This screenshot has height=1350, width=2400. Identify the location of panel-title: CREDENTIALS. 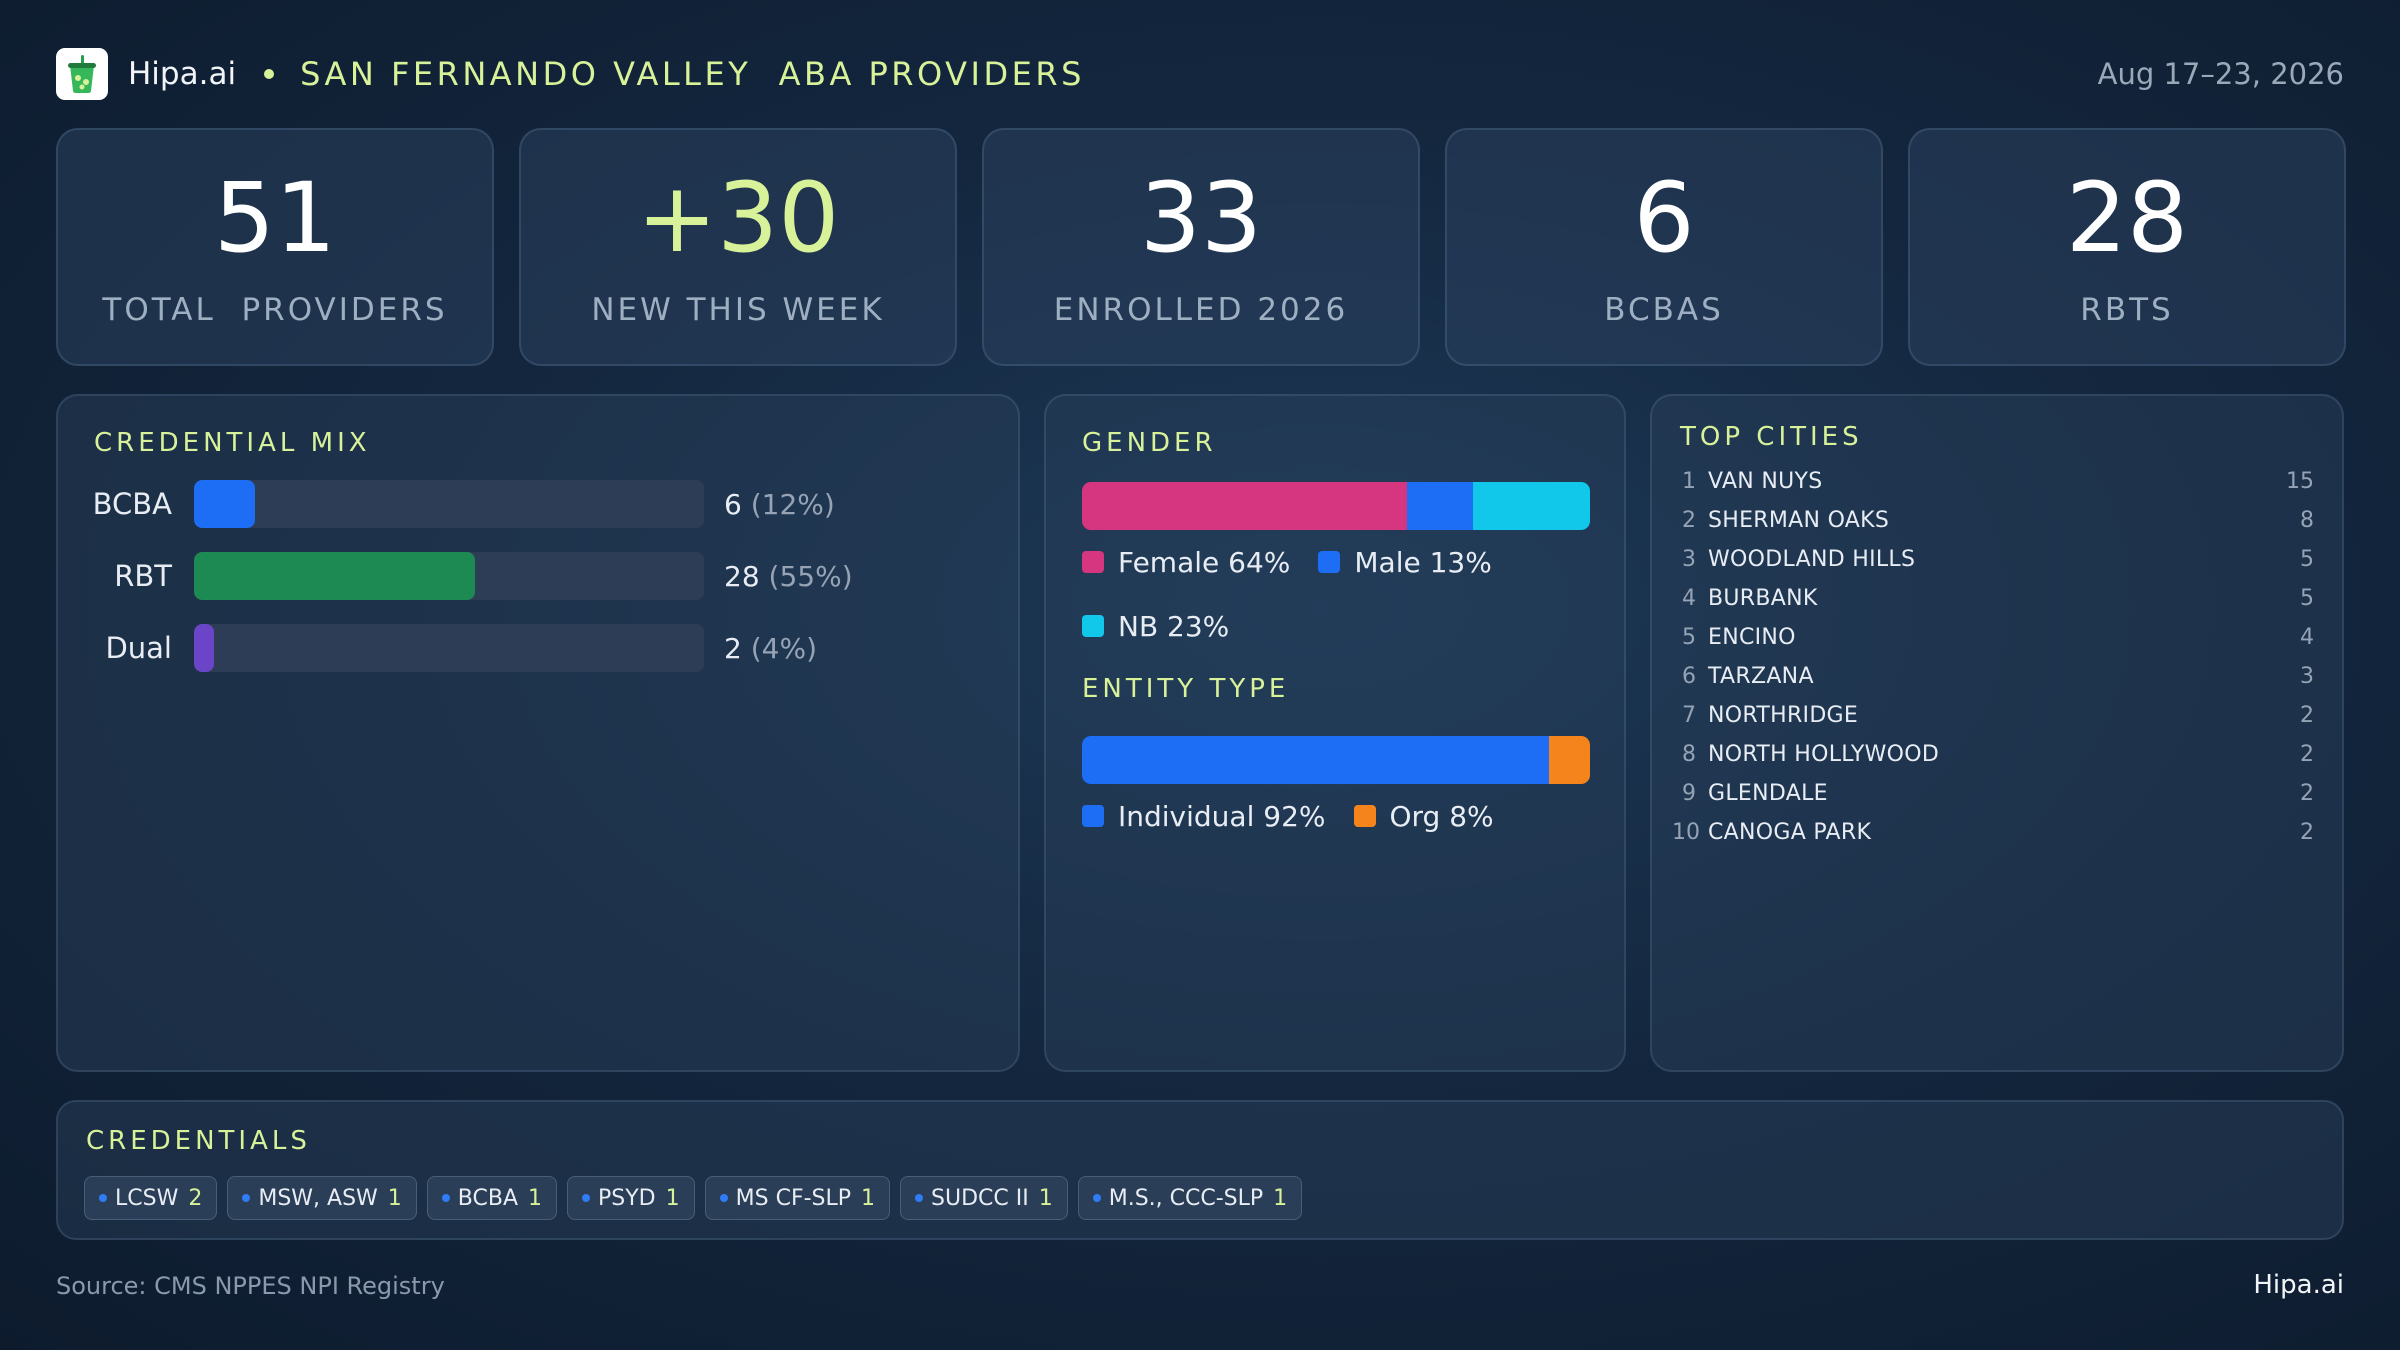
(198, 1141).